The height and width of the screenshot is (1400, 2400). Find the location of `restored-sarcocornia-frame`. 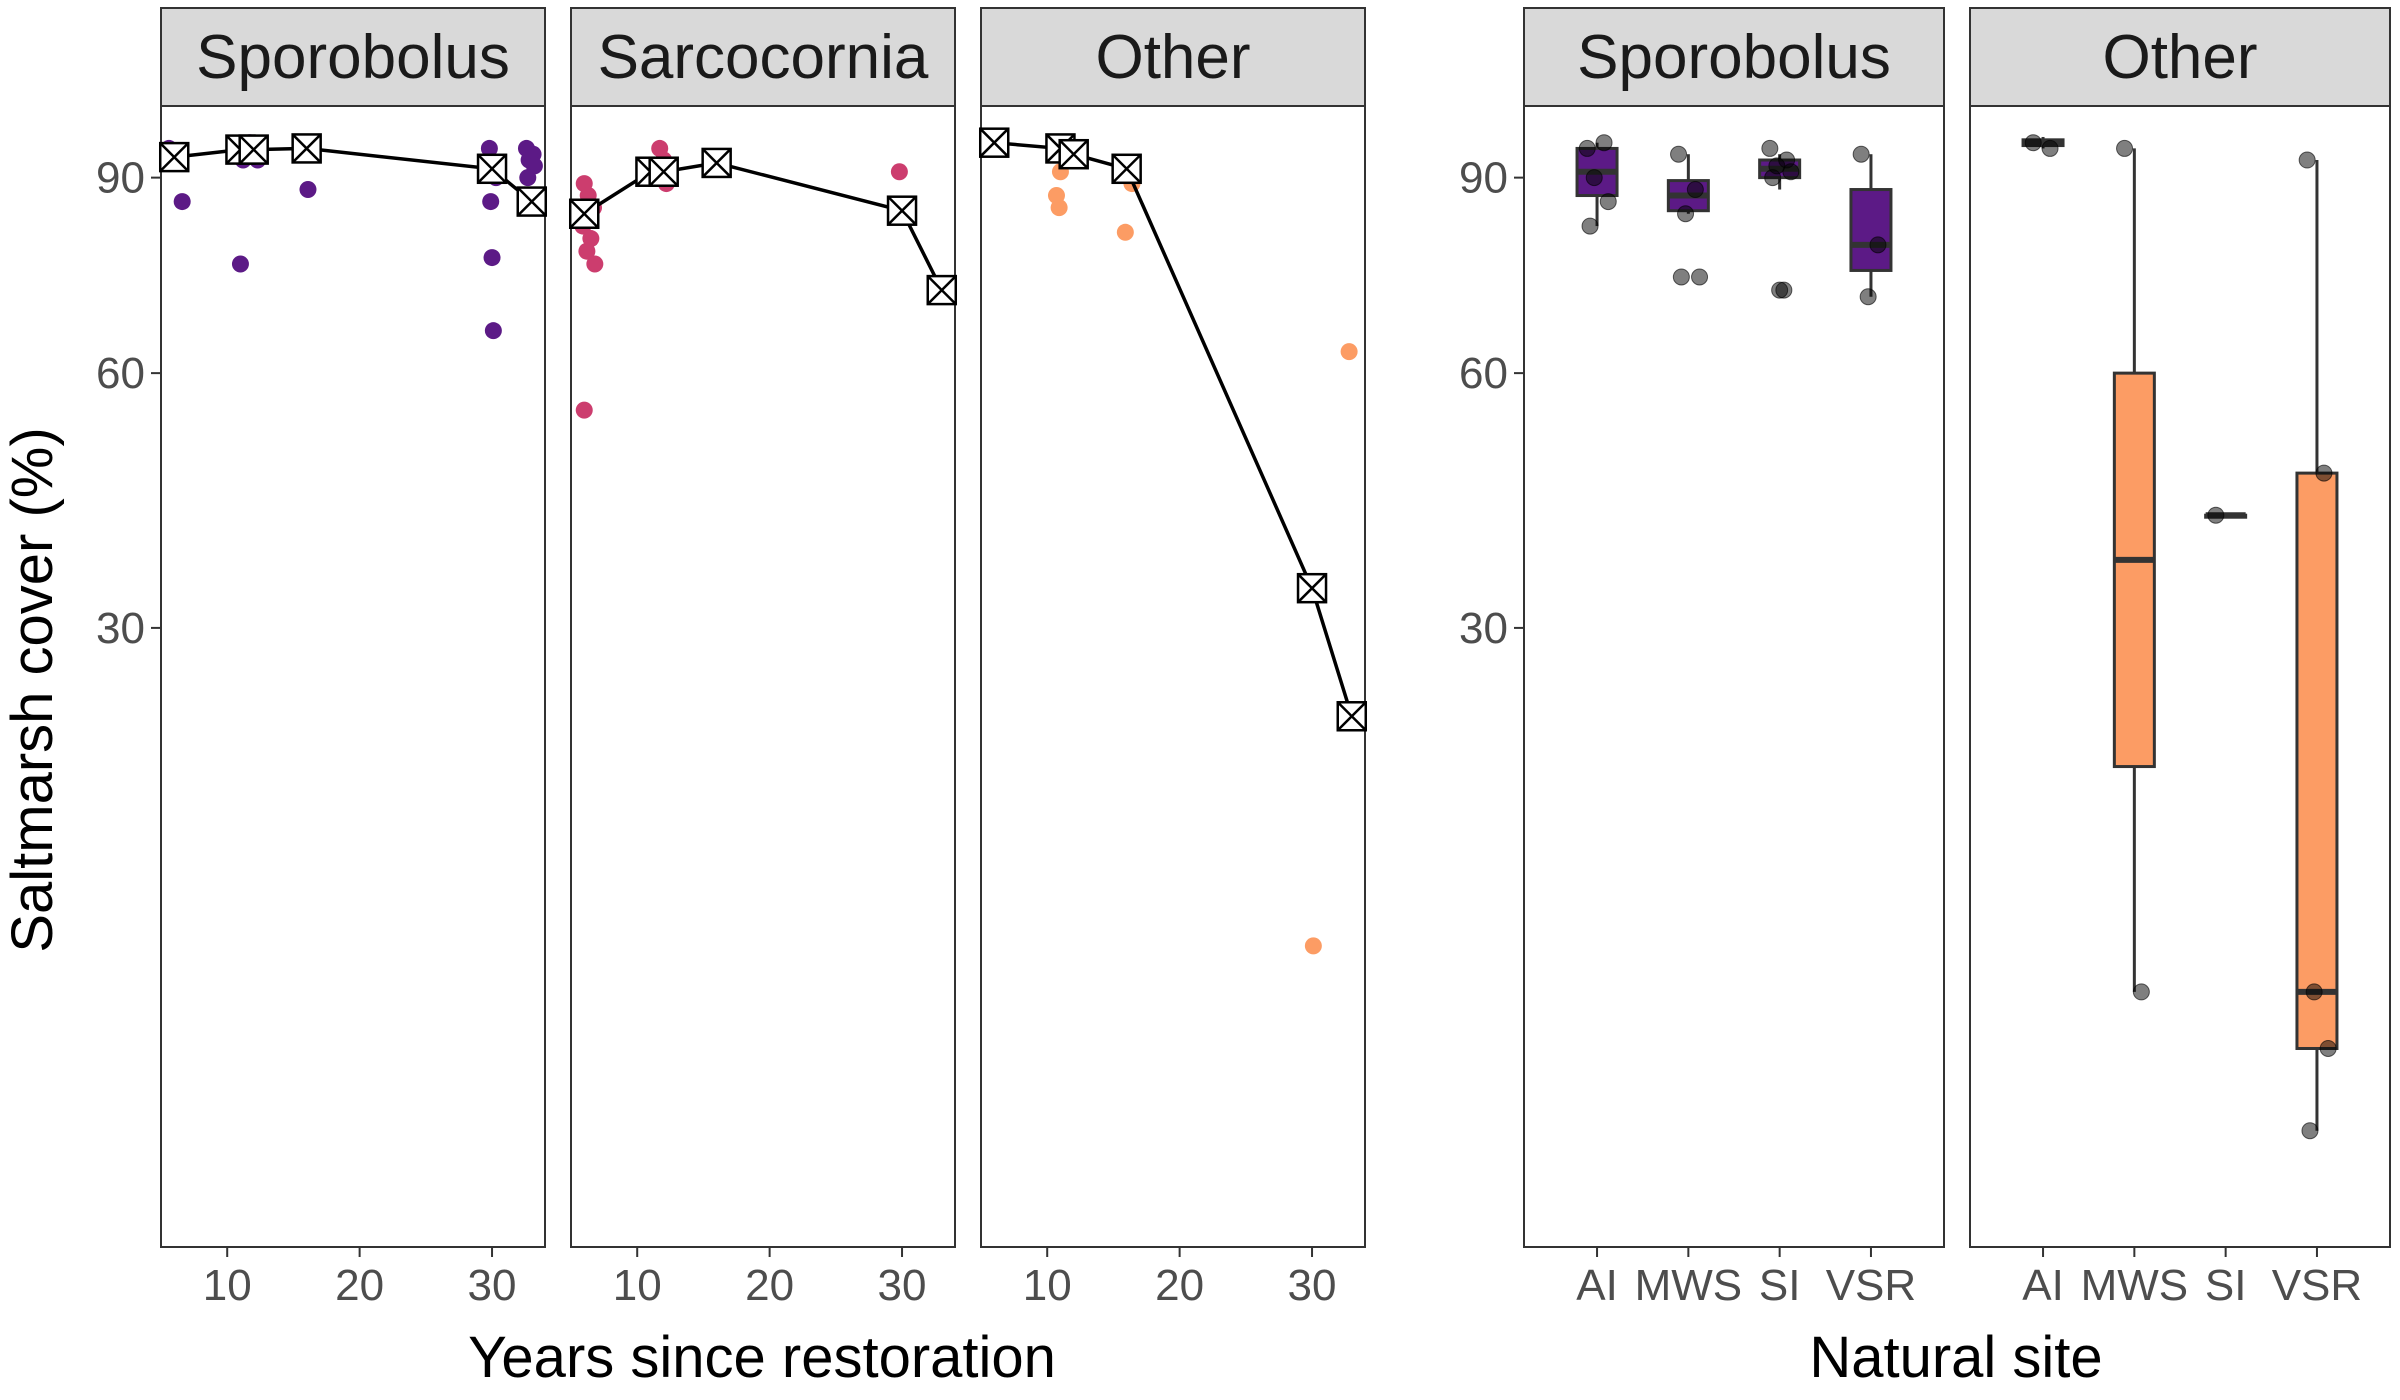

restored-sarcocornia-frame is located at coordinates (763, 676).